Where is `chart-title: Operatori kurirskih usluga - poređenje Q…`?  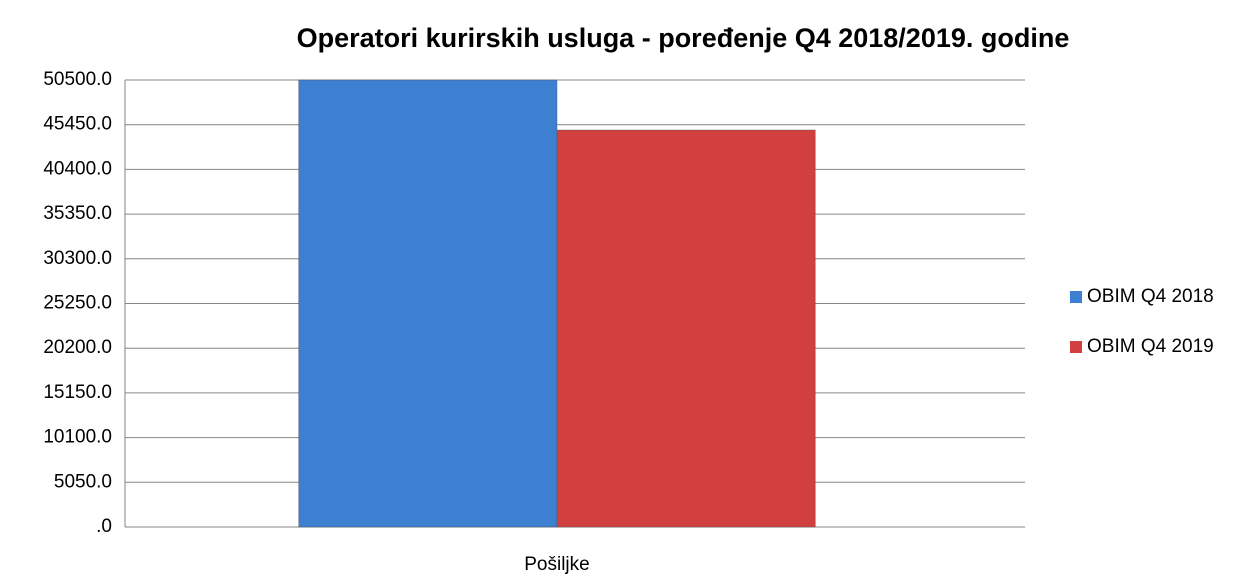 chart-title: Operatori kurirskih usluga - poređenje Q… is located at coordinates (683, 38).